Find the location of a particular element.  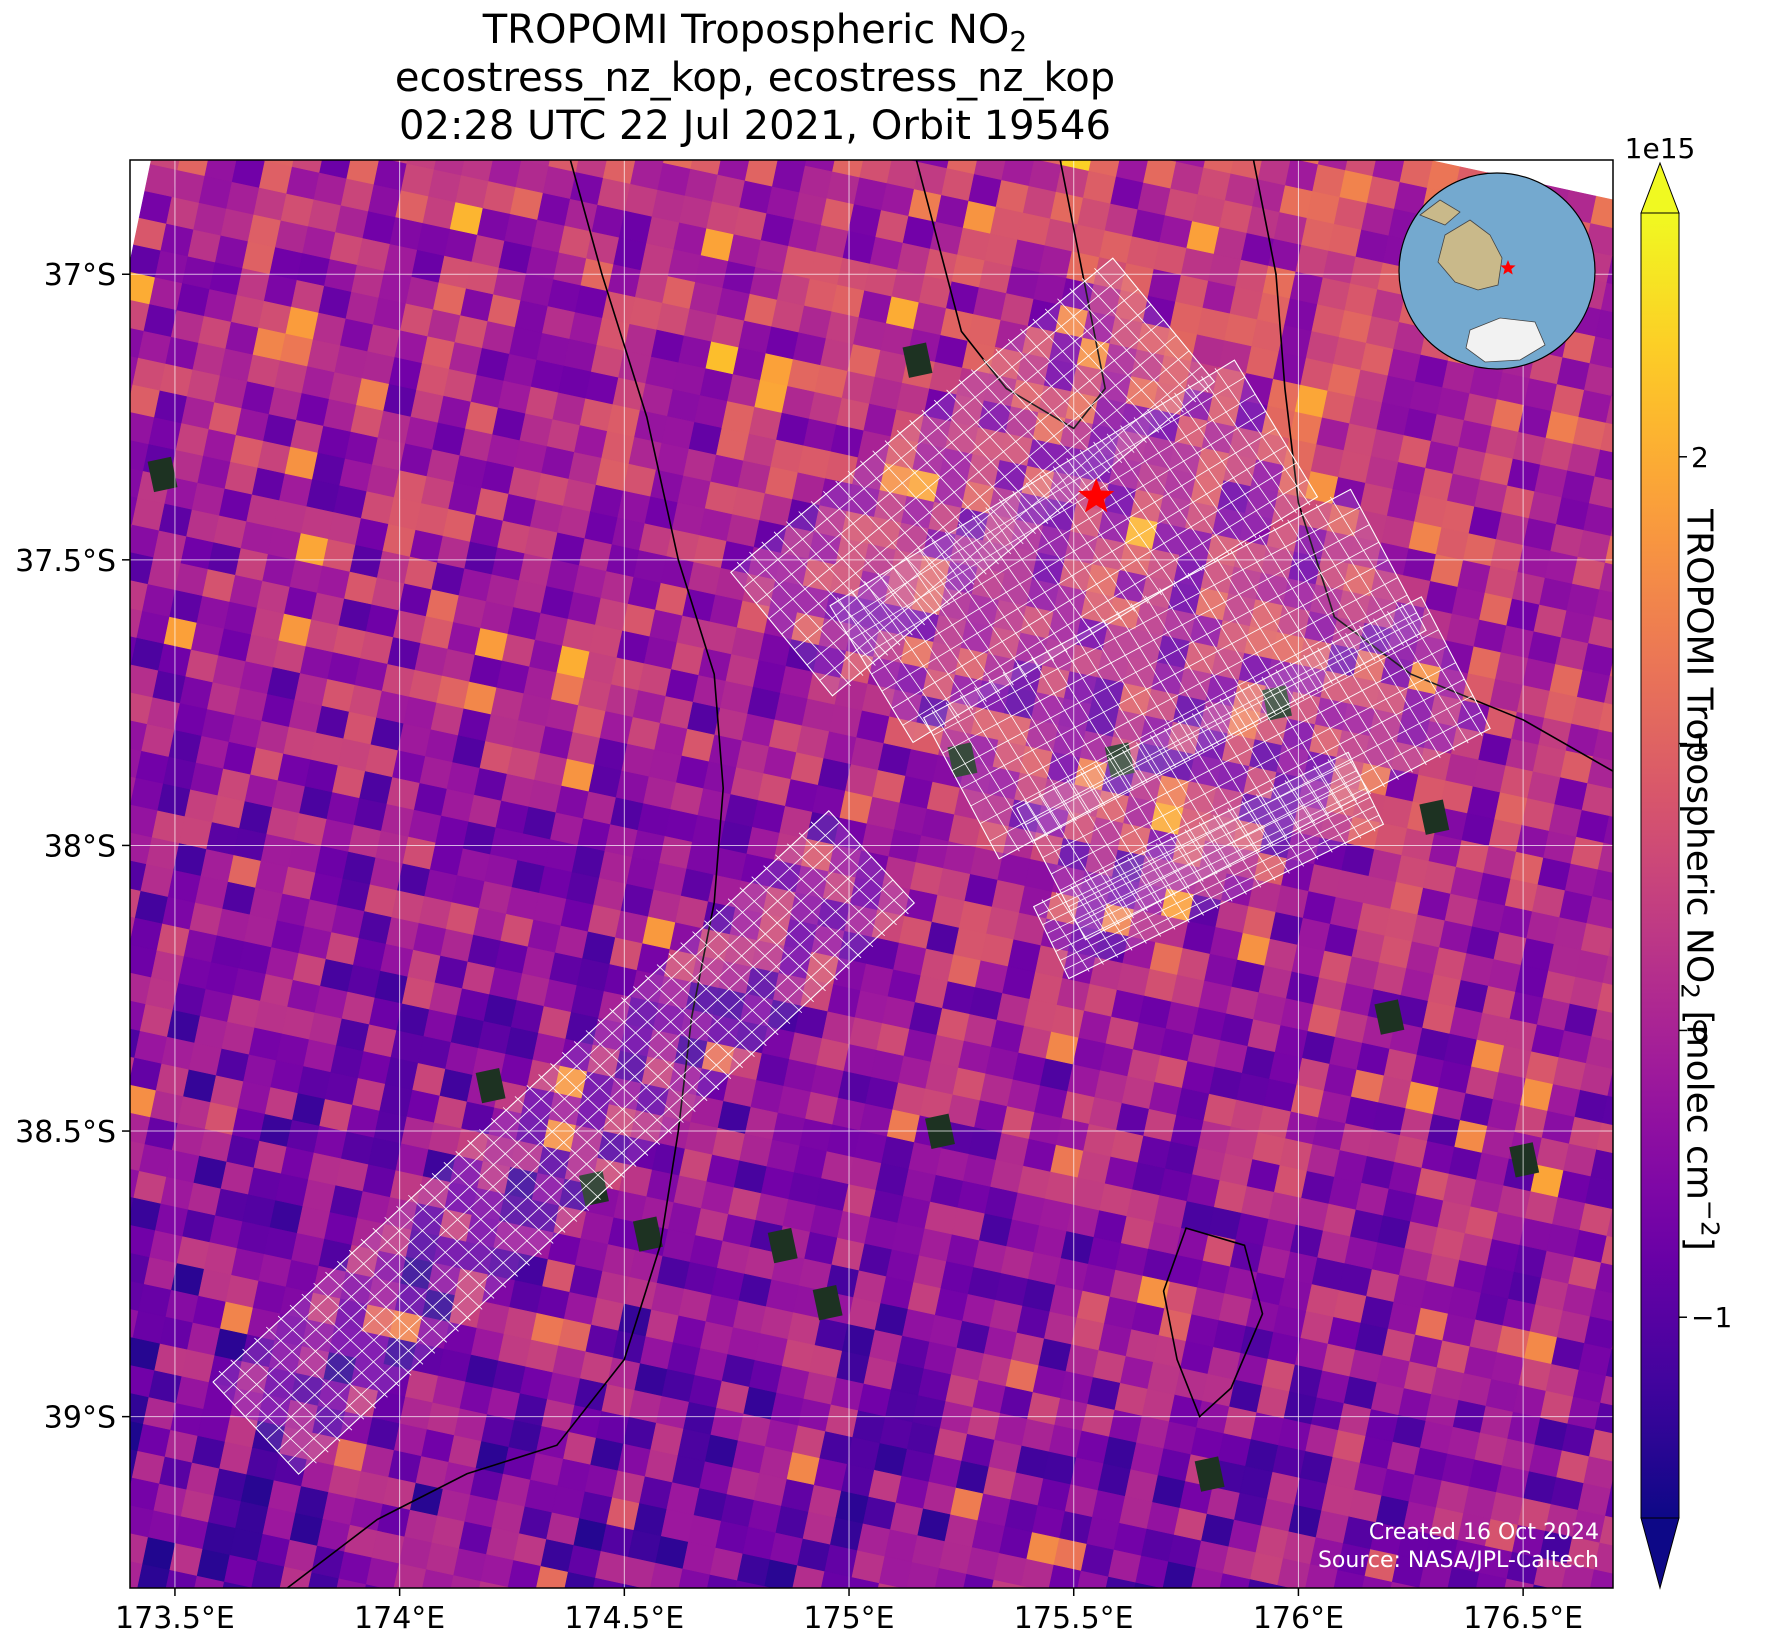

y-tick-label: 38°S is located at coordinates (80, 846).